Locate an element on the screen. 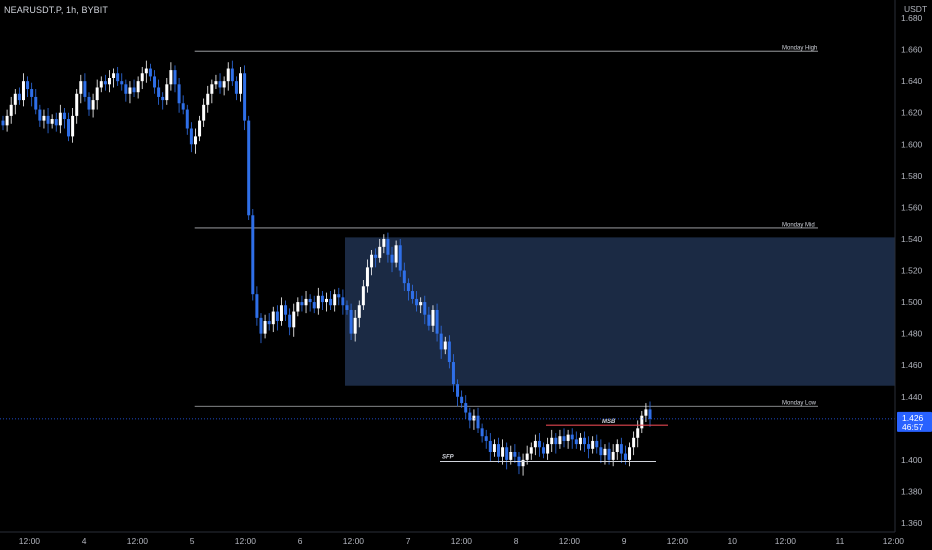 The width and height of the screenshot is (932, 550). y-tick-label: 1.680 is located at coordinates (912, 18).